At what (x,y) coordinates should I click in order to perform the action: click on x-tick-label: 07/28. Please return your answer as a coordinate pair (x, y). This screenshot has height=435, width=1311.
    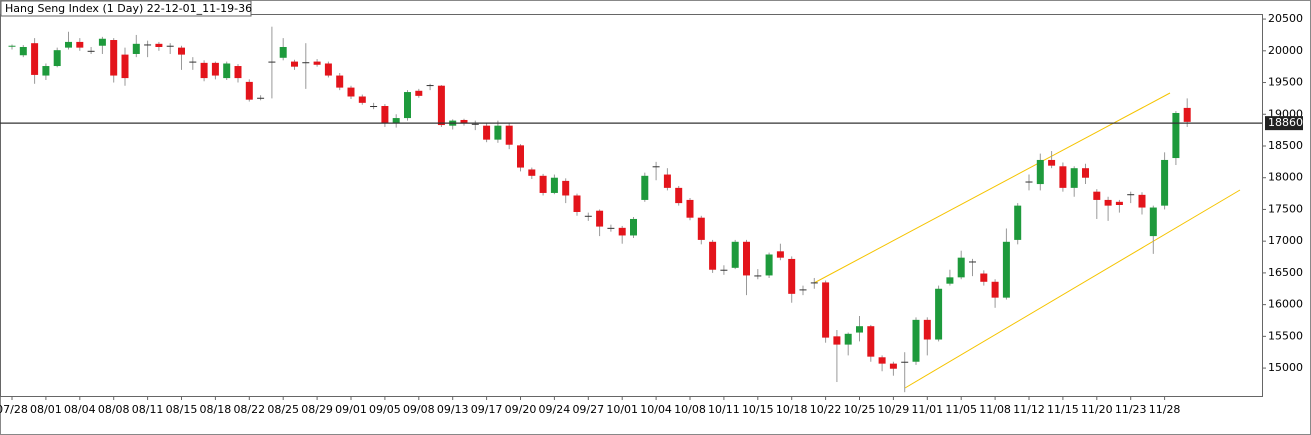
    Looking at the image, I should click on (14, 409).